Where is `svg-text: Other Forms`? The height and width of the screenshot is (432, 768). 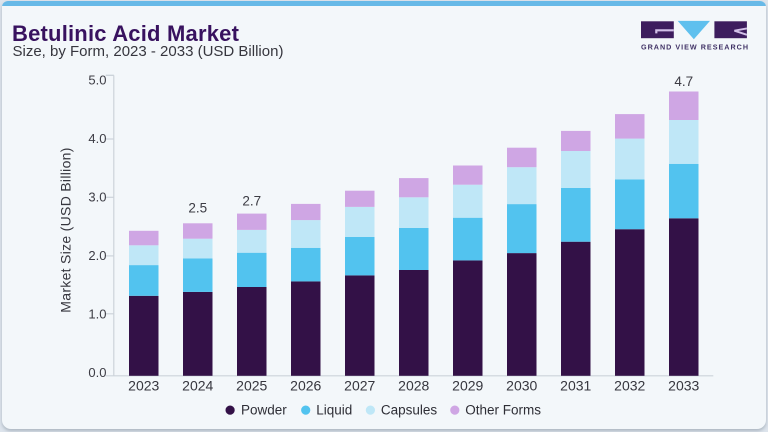 svg-text: Other Forms is located at coordinates (503, 410).